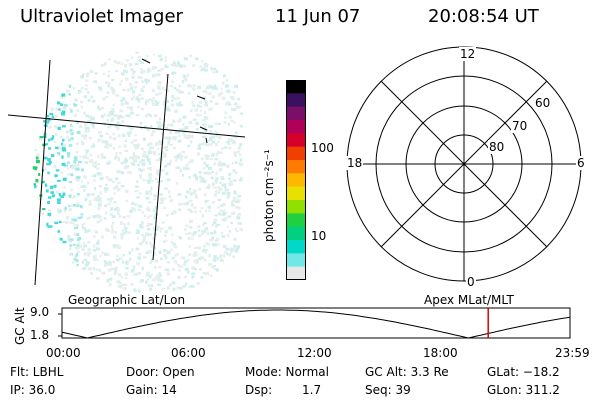 Image resolution: width=600 pixels, height=400 pixels. Describe the element at coordinates (312, 390) in the screenshot. I see `status-dsp-value: 1.7` at that location.